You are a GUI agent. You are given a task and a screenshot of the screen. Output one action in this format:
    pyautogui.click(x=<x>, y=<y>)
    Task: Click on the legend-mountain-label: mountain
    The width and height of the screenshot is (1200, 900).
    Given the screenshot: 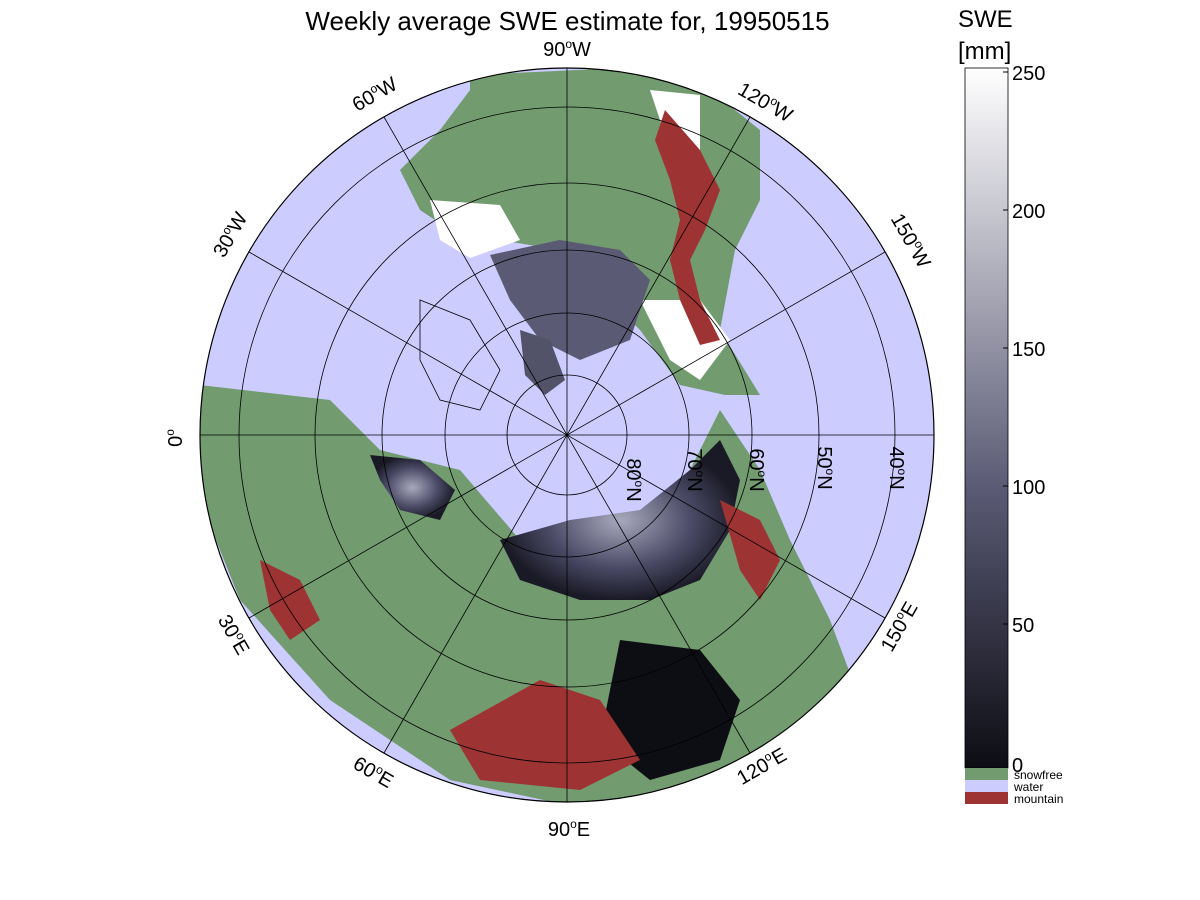 What is the action you would take?
    pyautogui.click(x=1038, y=799)
    